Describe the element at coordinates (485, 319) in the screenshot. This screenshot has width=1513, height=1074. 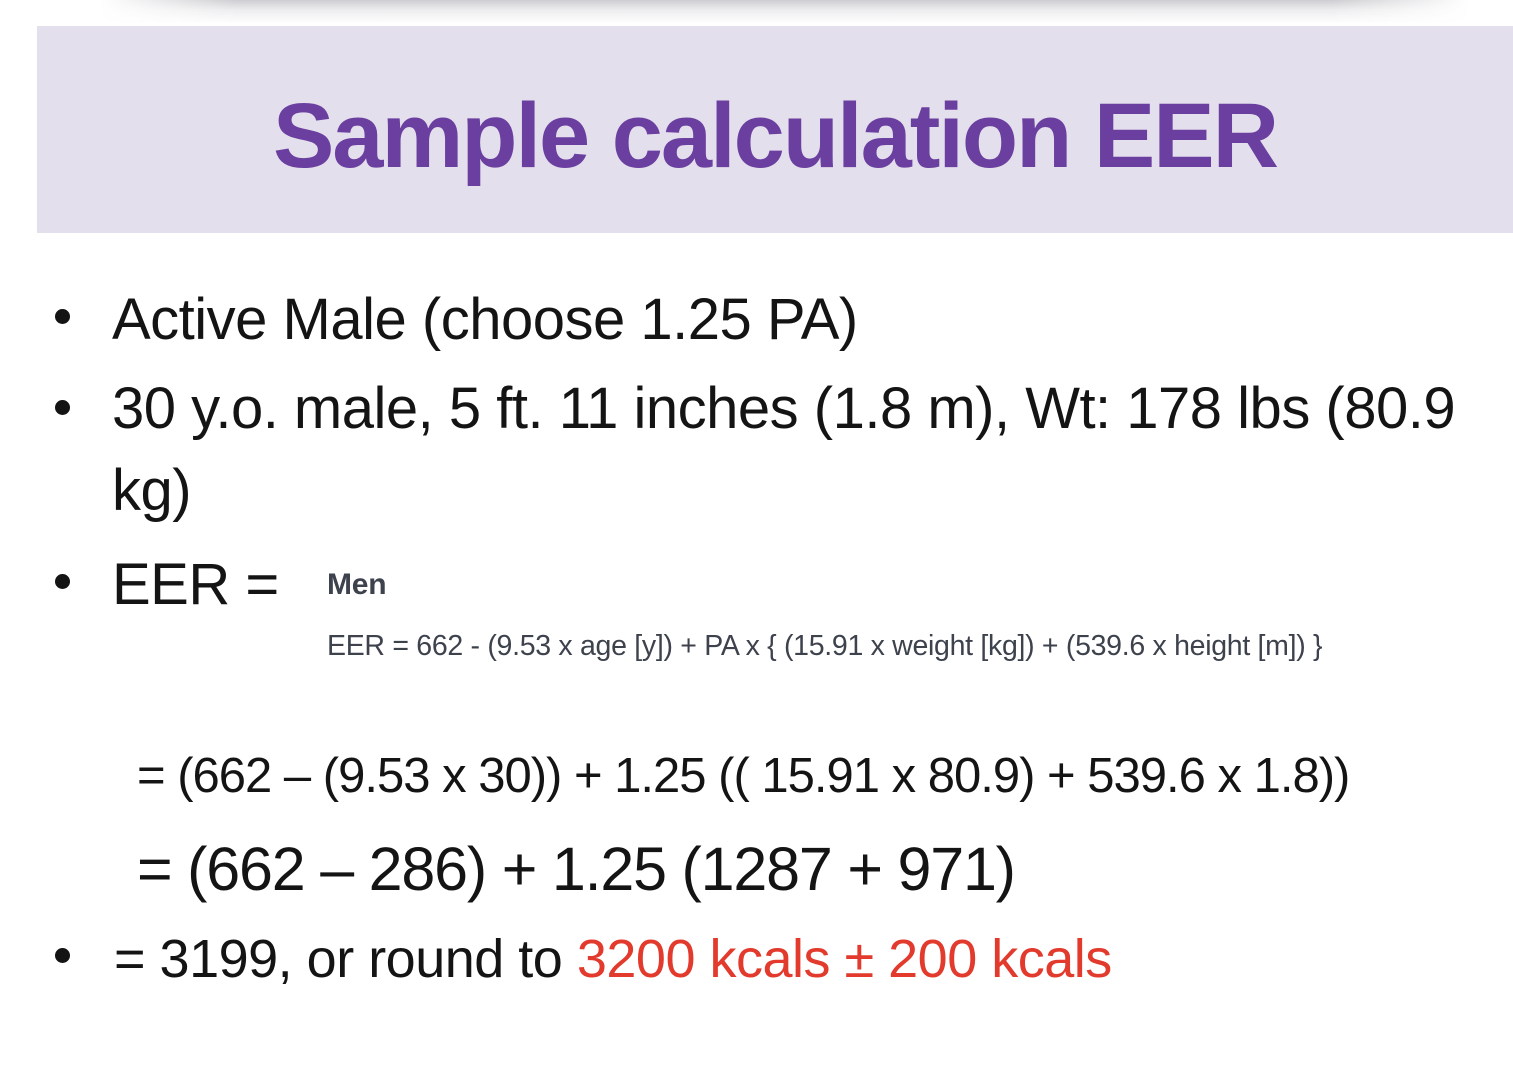
I see `bullet-item-active-male: Active Male (choose 1.25 PA)` at that location.